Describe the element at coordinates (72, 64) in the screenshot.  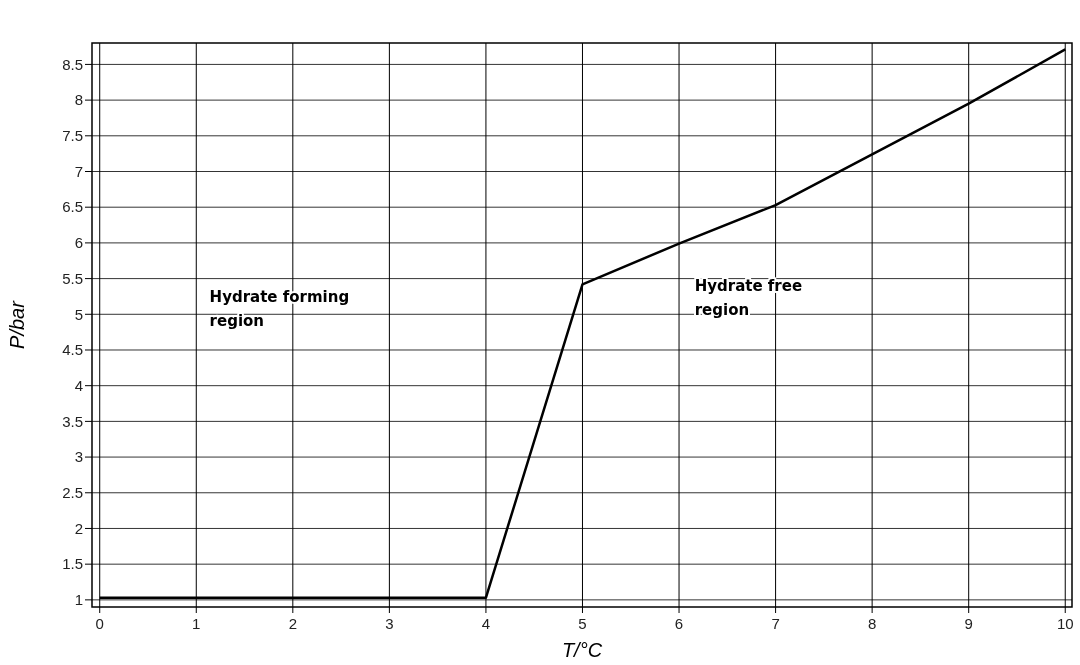
I see `y-tick-label: 8.5` at that location.